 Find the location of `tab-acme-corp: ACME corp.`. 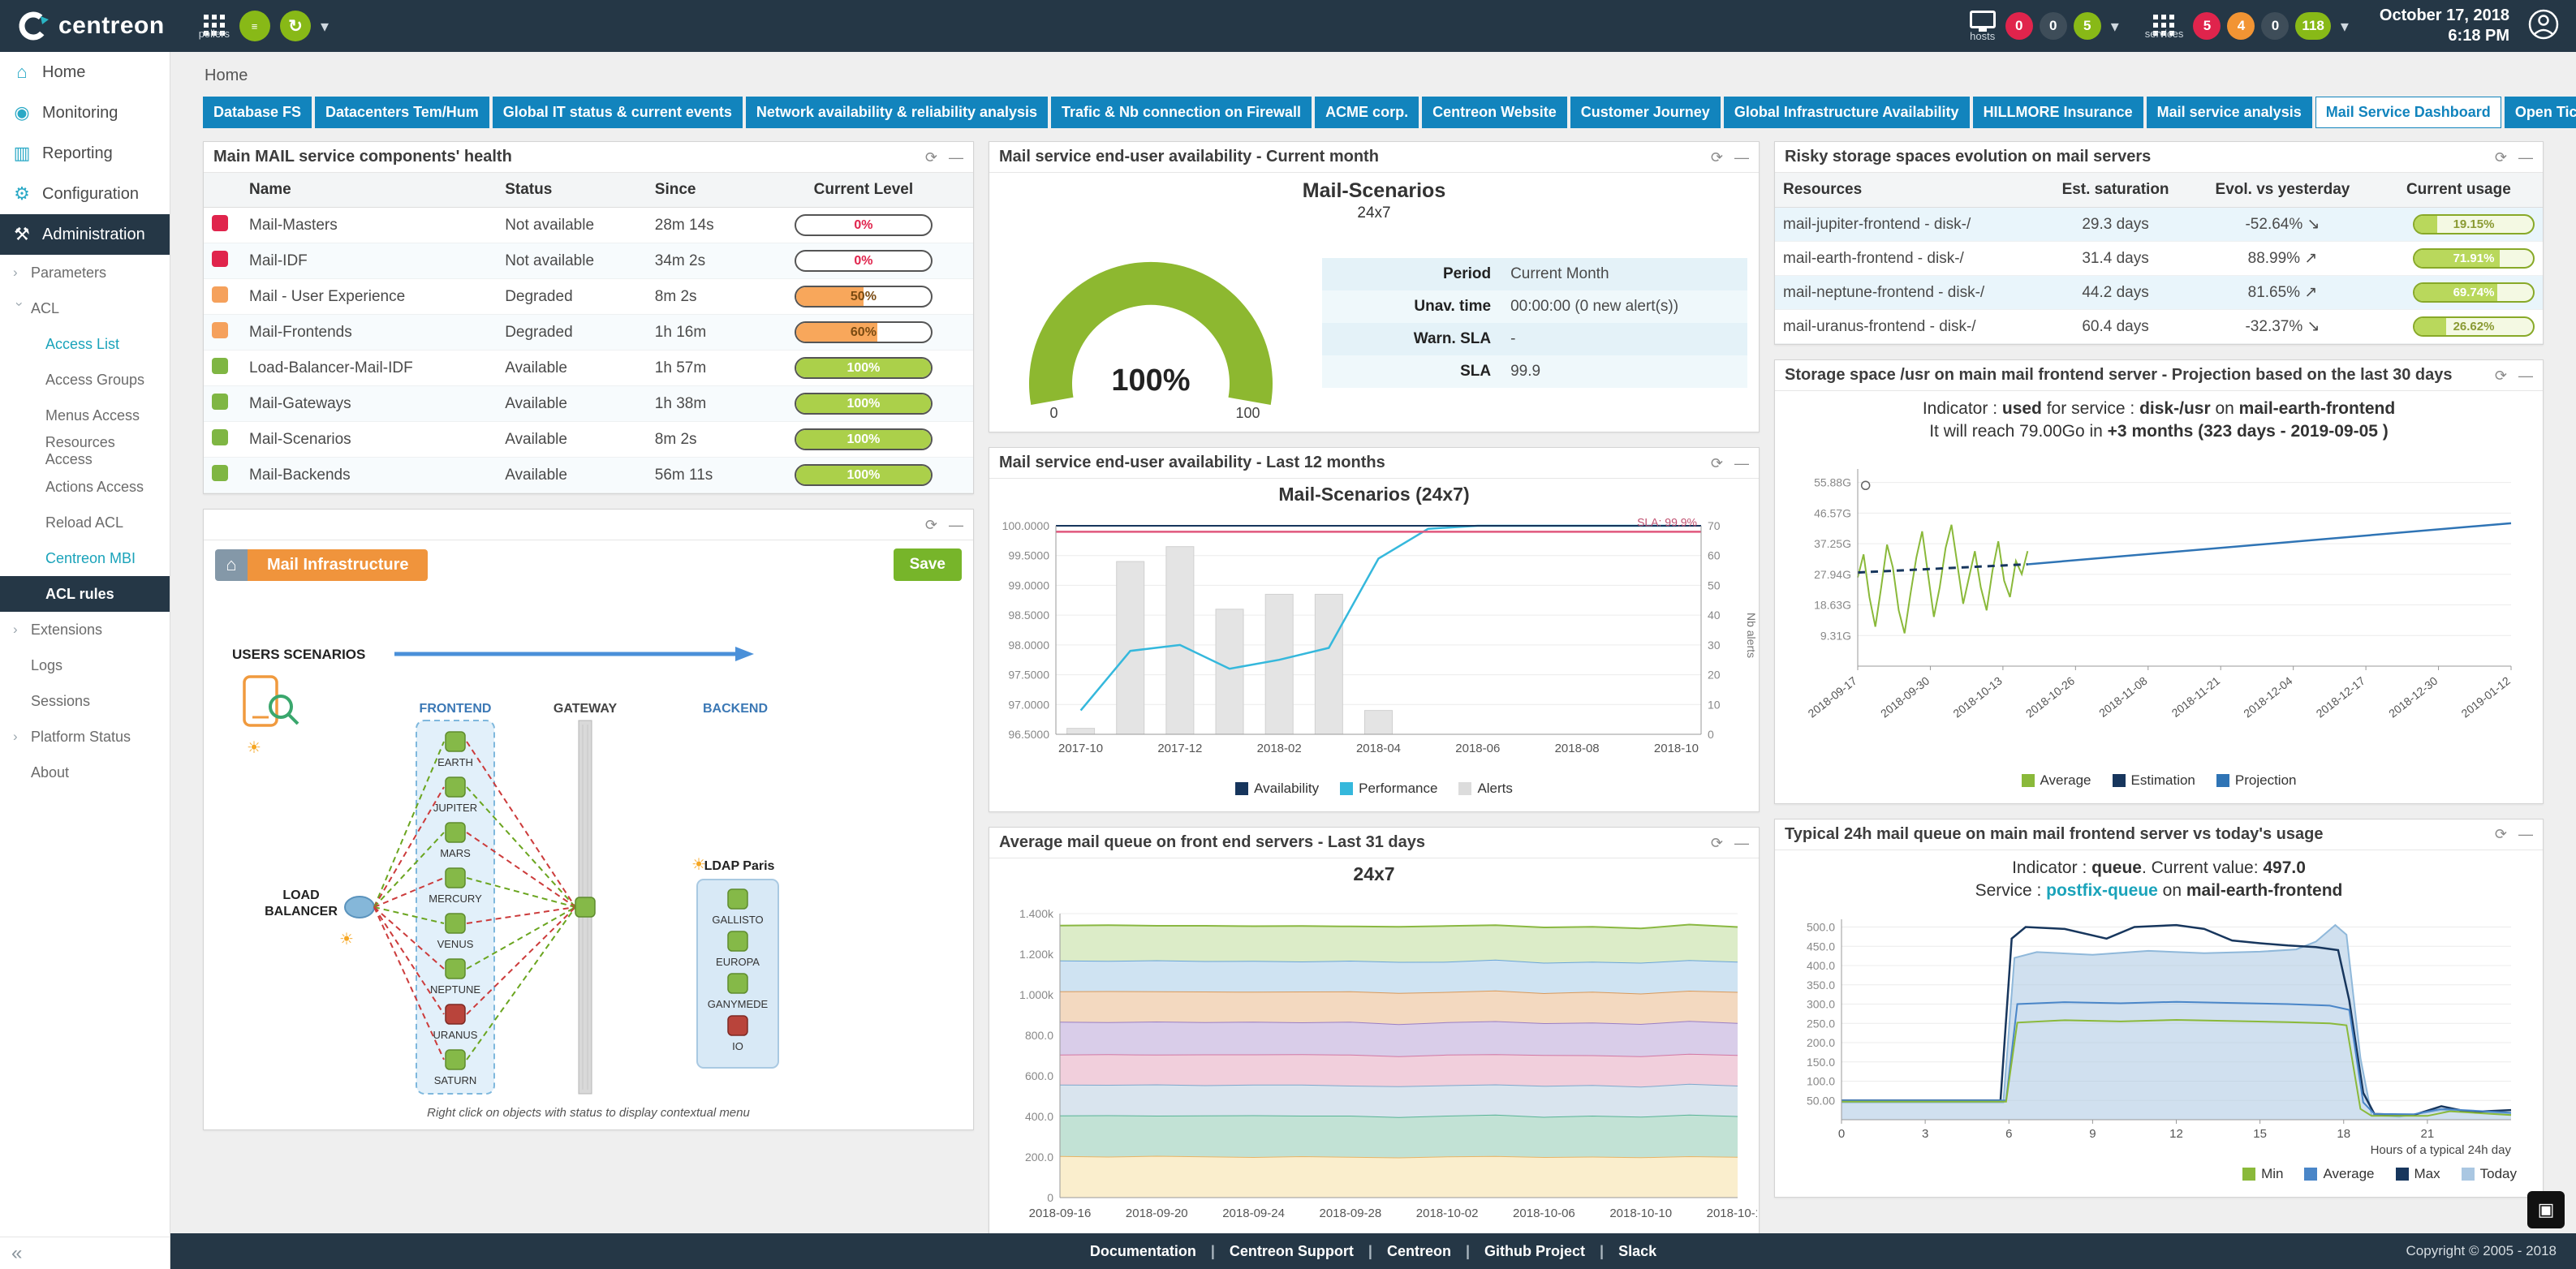

tab-acme-corp: ACME corp. is located at coordinates (1367, 112).